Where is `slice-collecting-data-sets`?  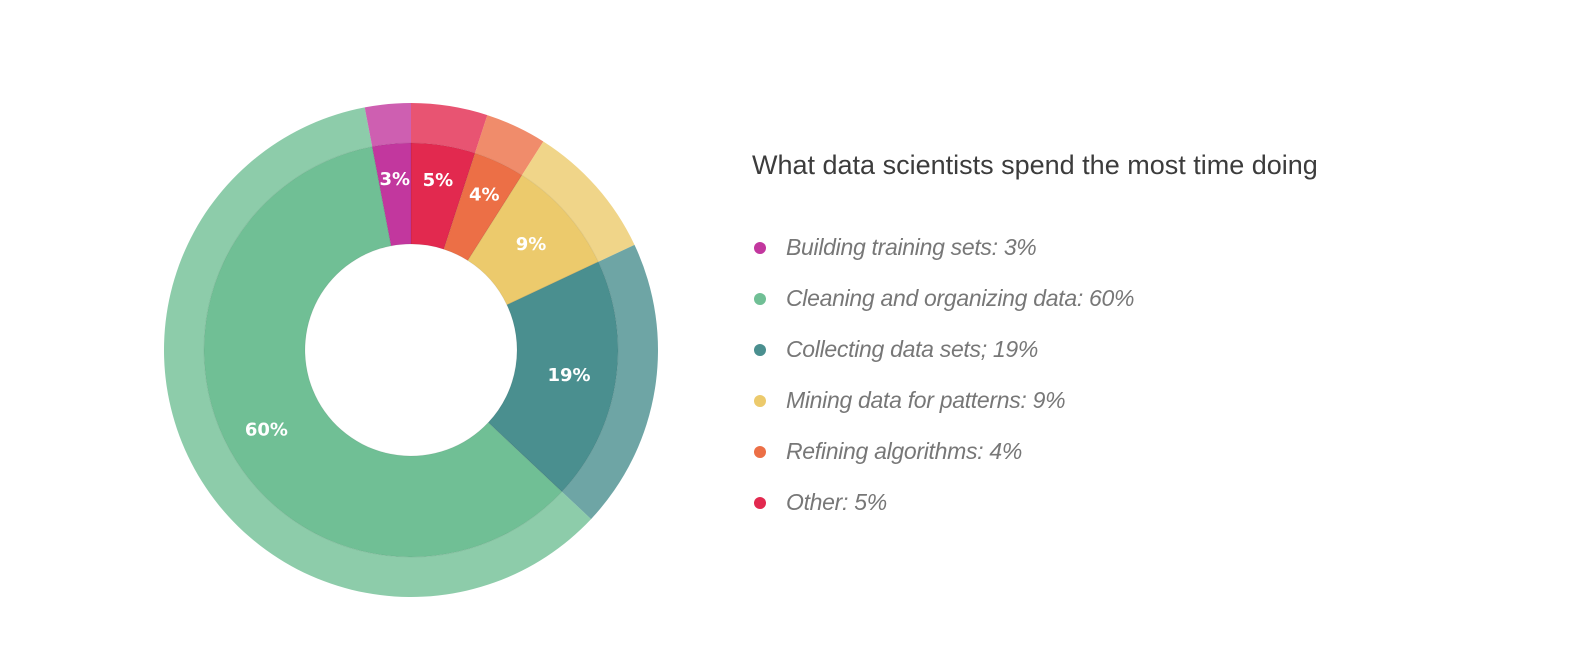
slice-collecting-data-sets is located at coordinates (553, 377).